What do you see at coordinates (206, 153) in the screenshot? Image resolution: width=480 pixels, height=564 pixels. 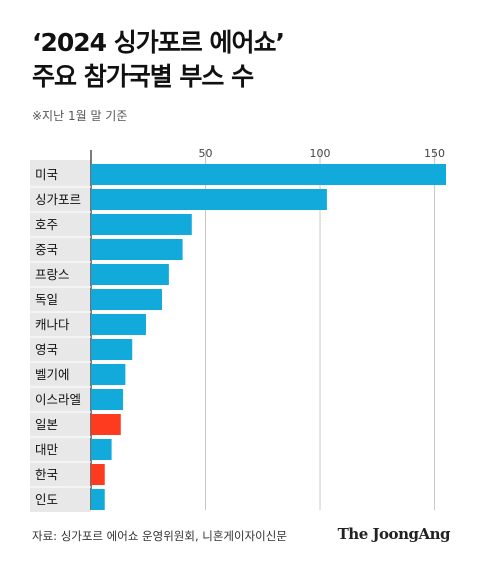 I see `x-tick-label-50: 50` at bounding box center [206, 153].